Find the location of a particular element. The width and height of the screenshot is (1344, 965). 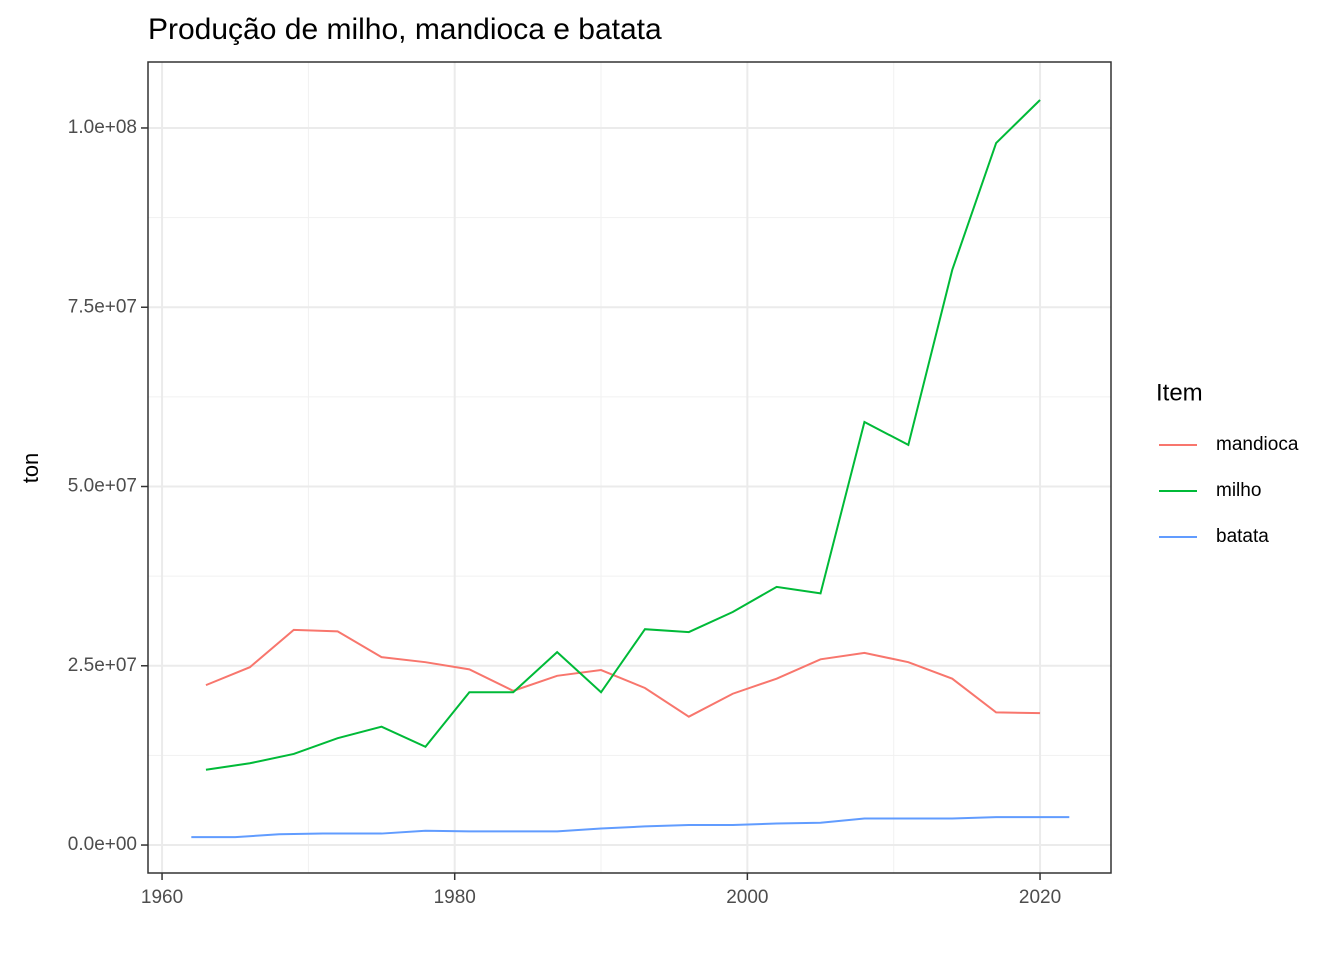

x-tick-label: 2000 is located at coordinates (747, 897).